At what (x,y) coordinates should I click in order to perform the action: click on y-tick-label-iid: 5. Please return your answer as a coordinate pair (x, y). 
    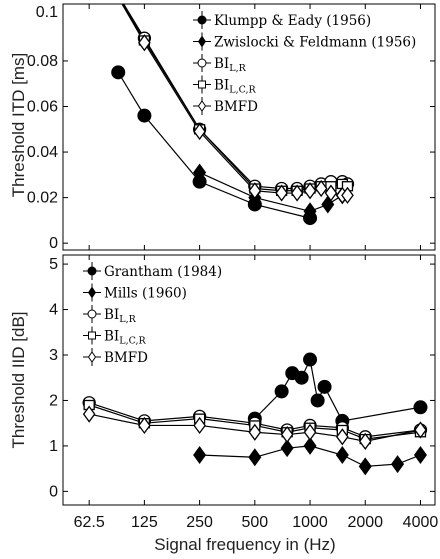
    Looking at the image, I should click on (53, 264).